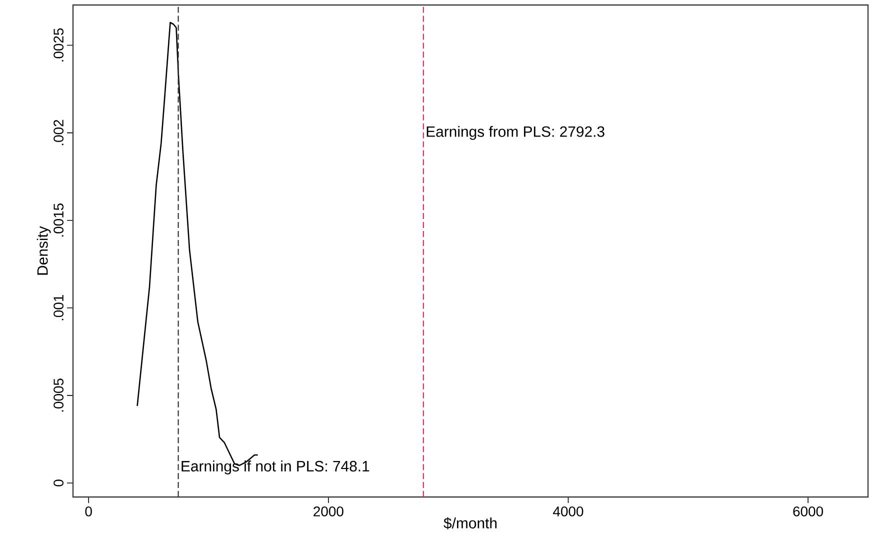 This screenshot has width=870, height=559. Describe the element at coordinates (276, 467) in the screenshot. I see `ref-line-label: Earnings if not in PLS: 748.1` at that location.